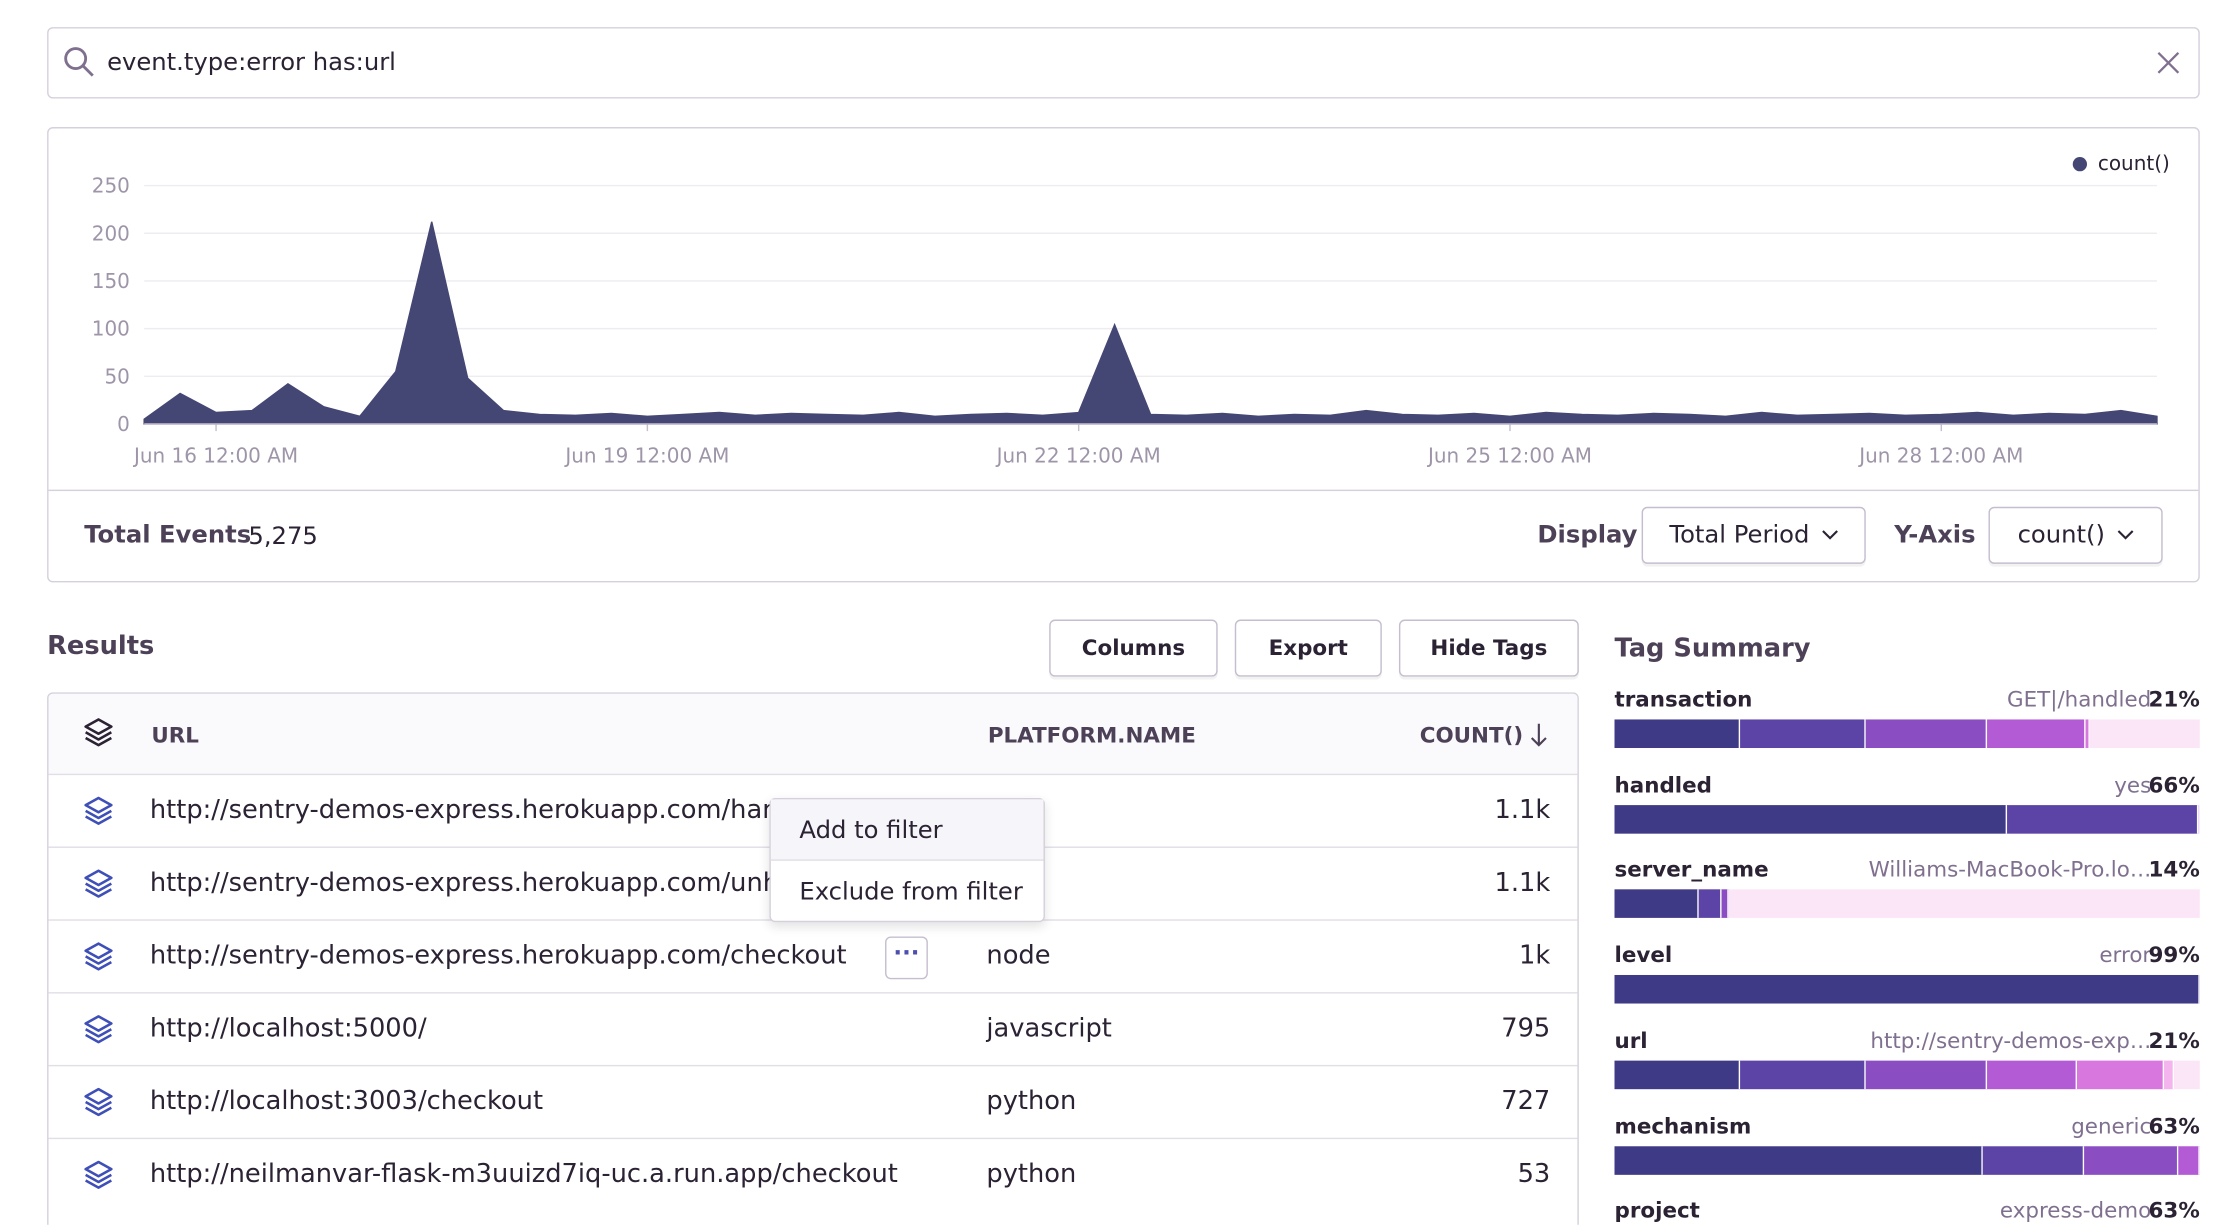  What do you see at coordinates (1587, 535) in the screenshot?
I see `display-label: Display` at bounding box center [1587, 535].